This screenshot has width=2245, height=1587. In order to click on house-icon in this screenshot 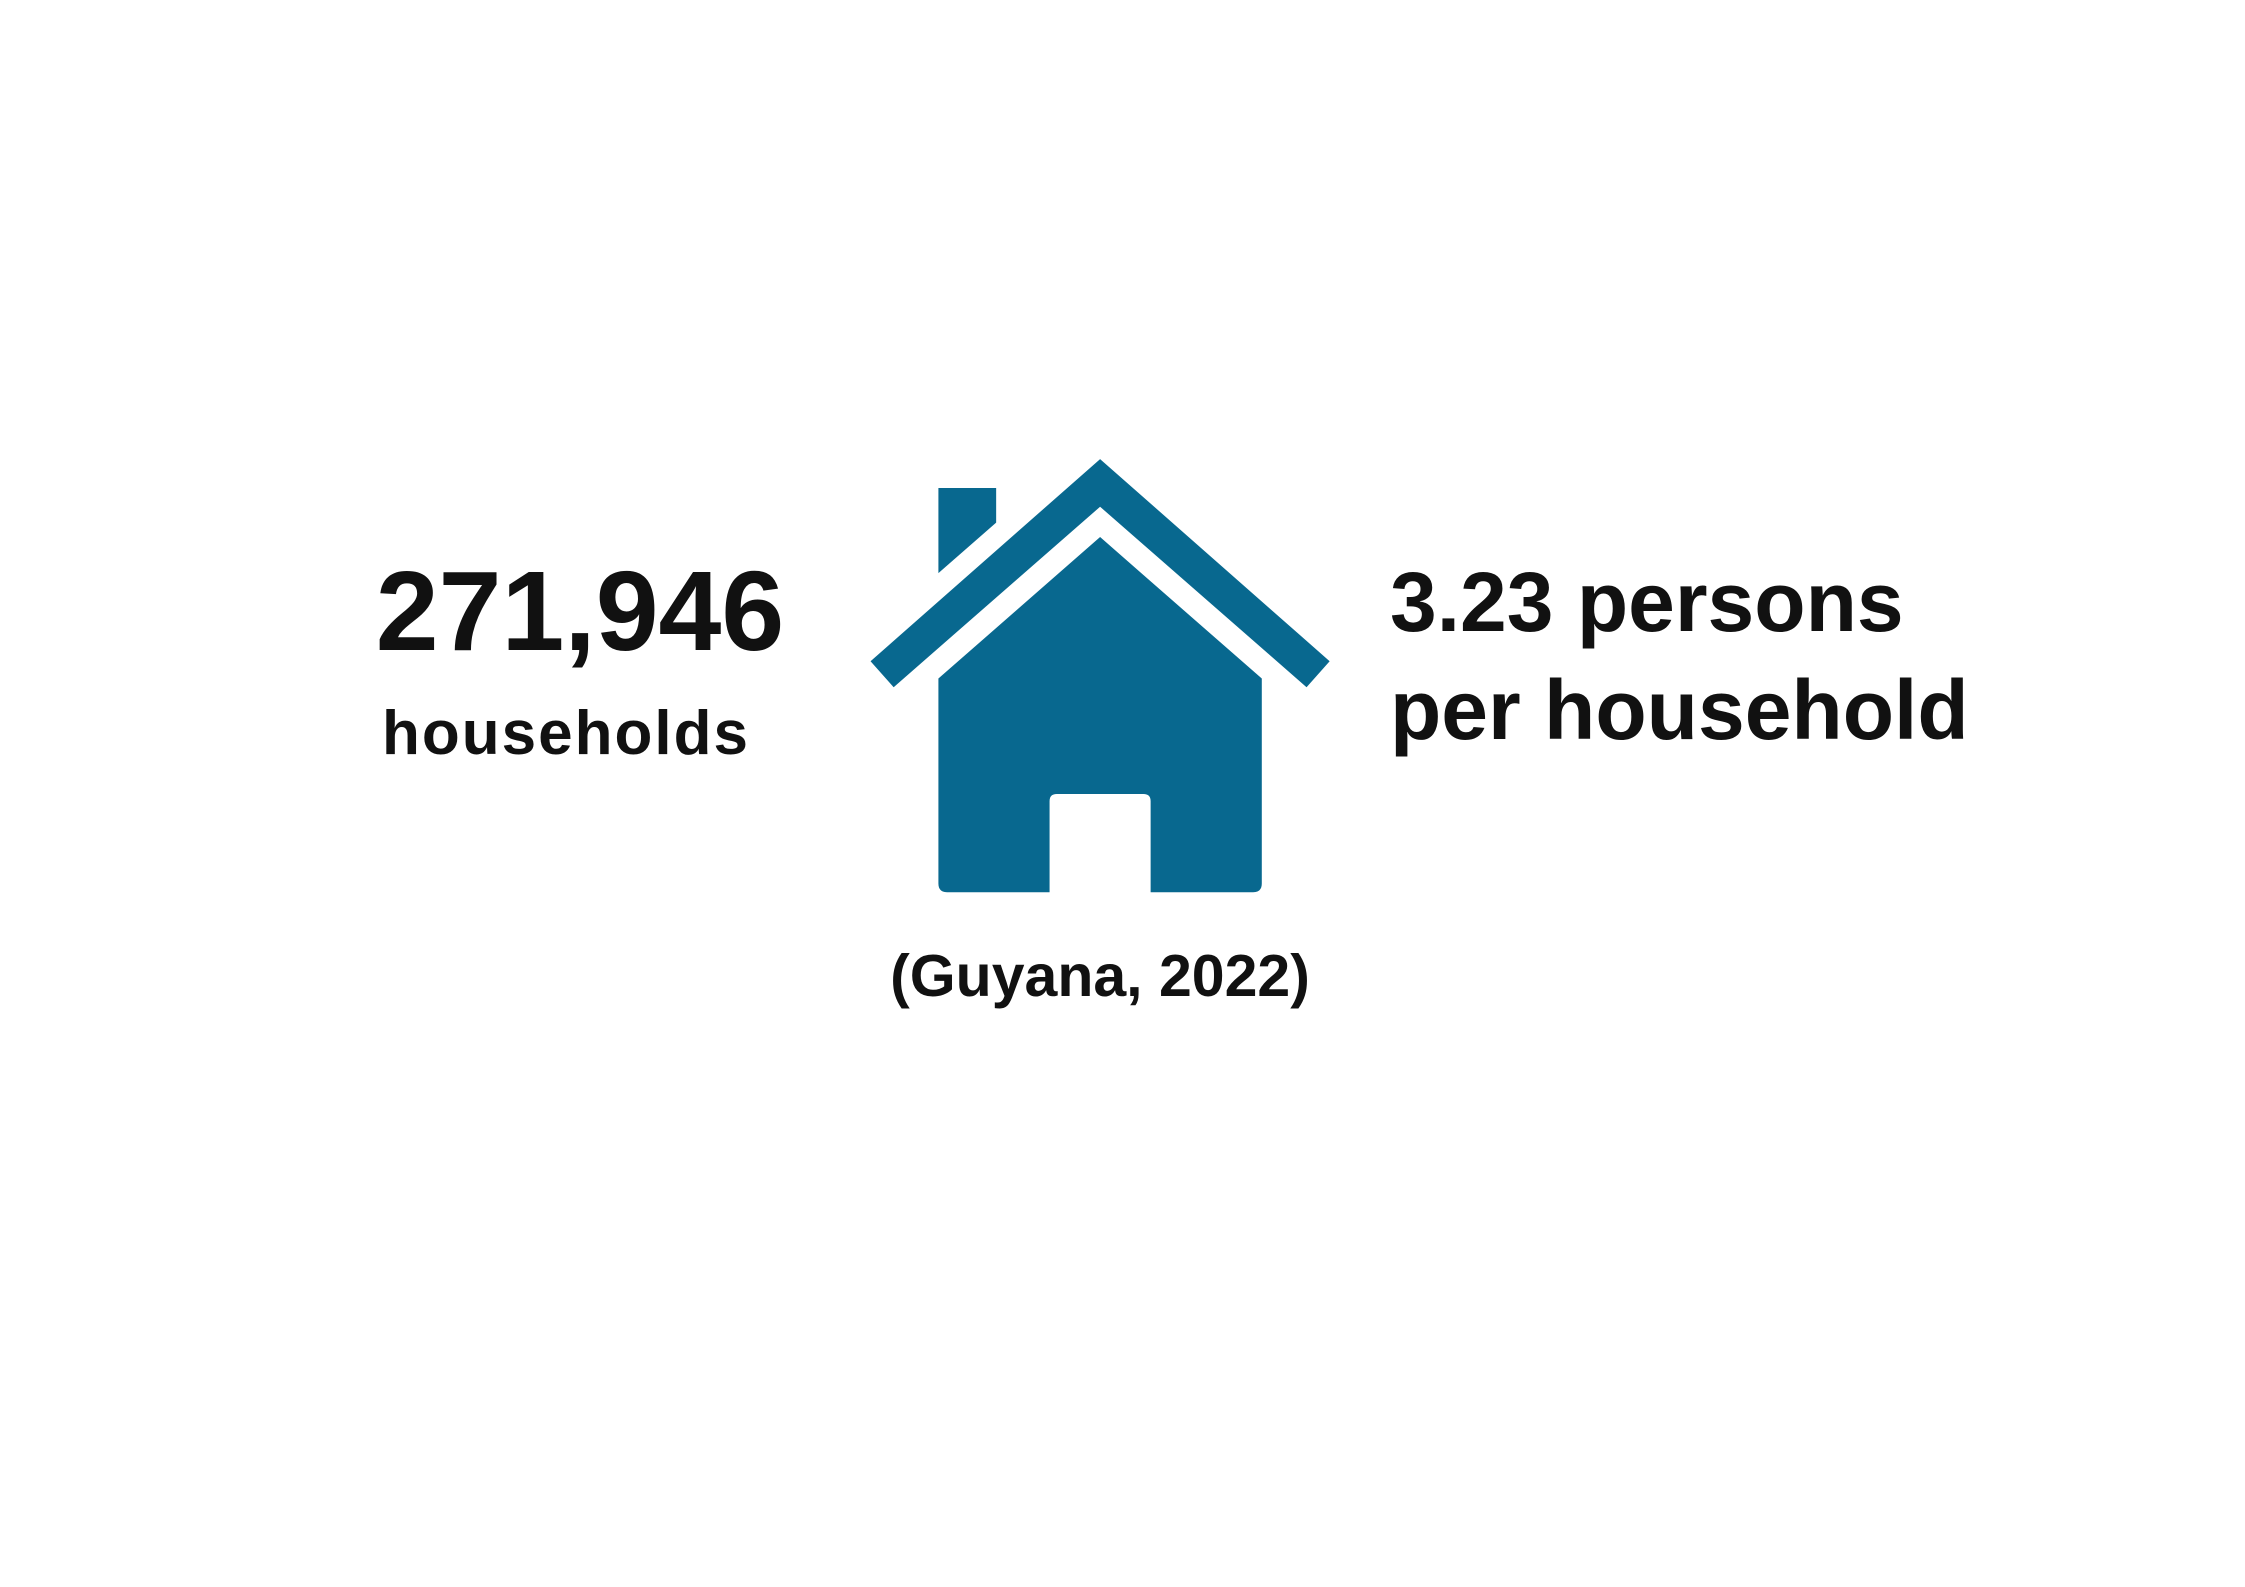, I will do `click(1100, 676)`.